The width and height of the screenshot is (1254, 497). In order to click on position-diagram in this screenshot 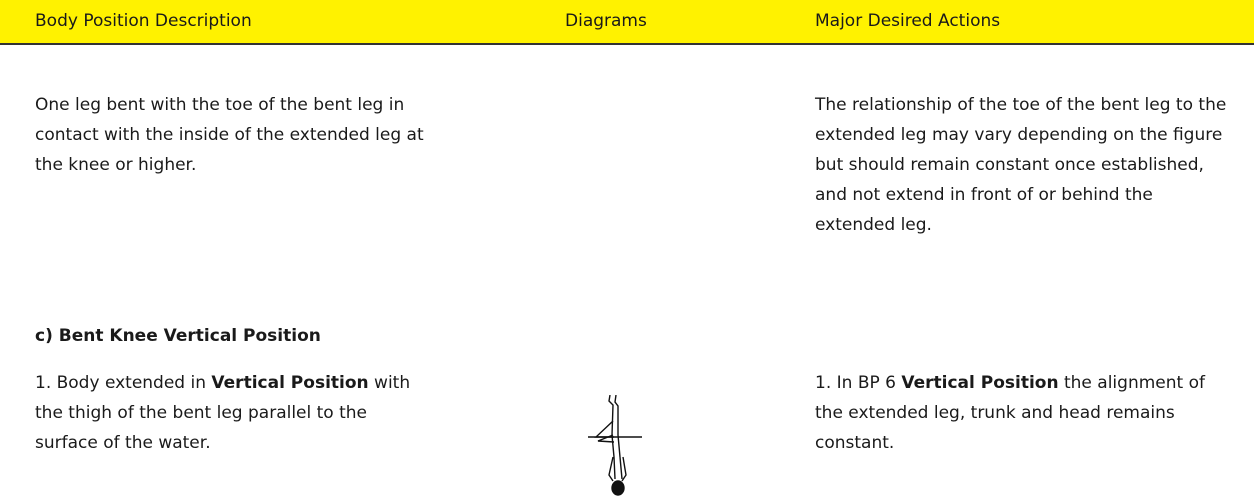, I will do `click(615, 445)`.